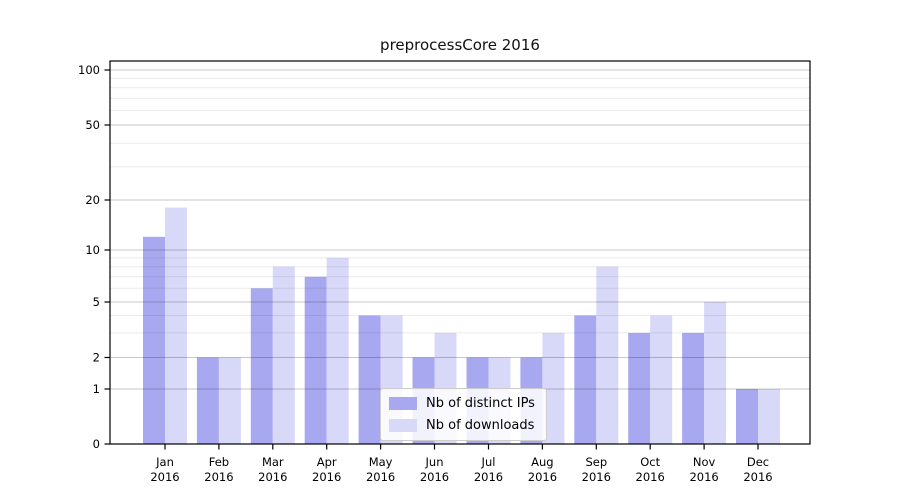  Describe the element at coordinates (434, 462) in the screenshot. I see `x-tick-label-month: Jun` at that location.